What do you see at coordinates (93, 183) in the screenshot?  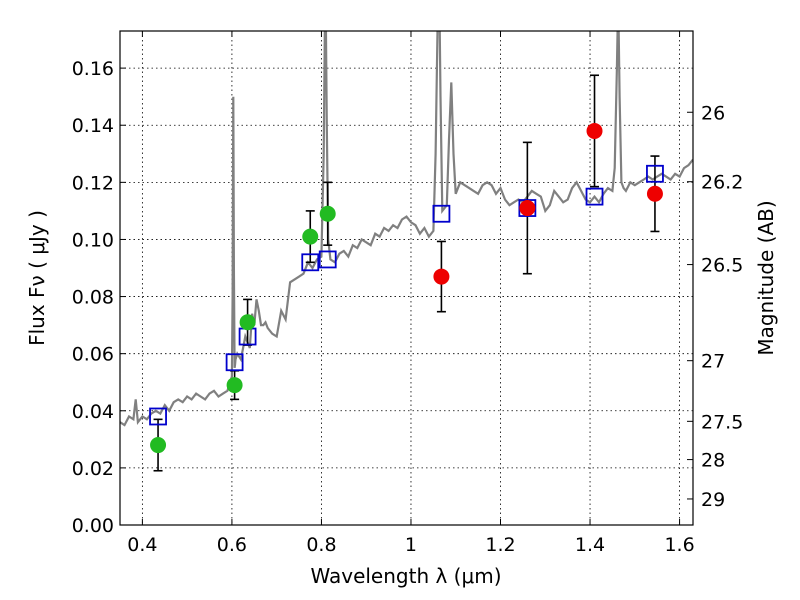 I see `y-tick-label: 0.12` at bounding box center [93, 183].